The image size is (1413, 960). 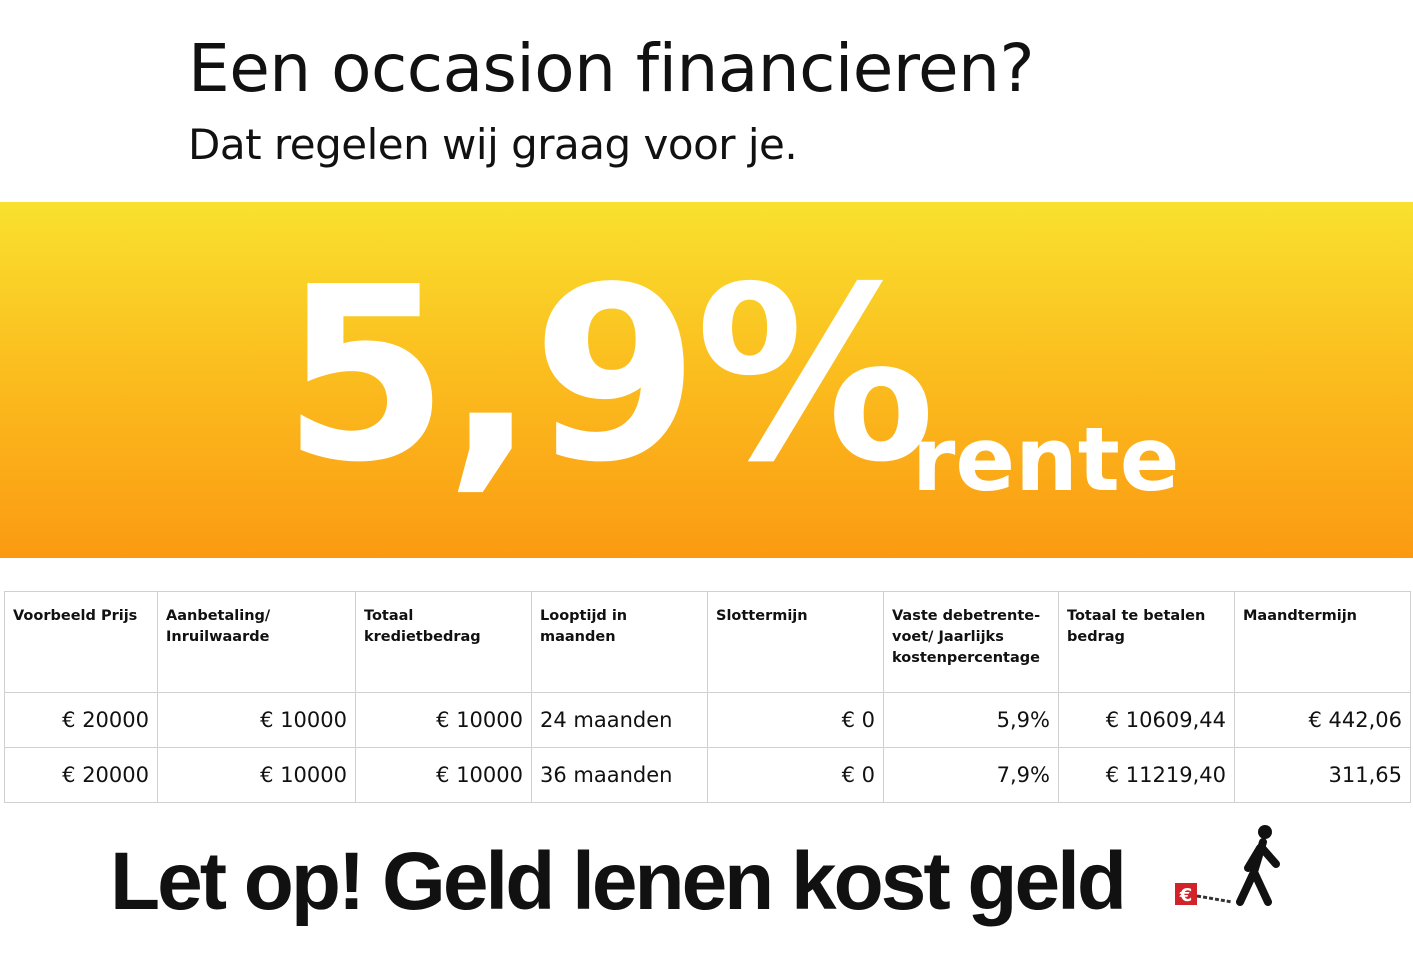 I want to click on table-cell: 5,9%, so click(x=971, y=720).